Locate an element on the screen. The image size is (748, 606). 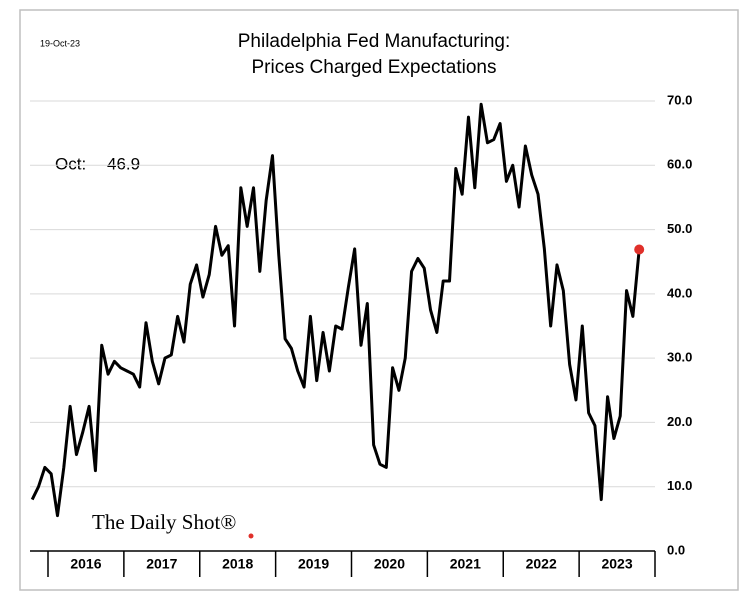
x-tick-label: 2023 is located at coordinates (616, 564).